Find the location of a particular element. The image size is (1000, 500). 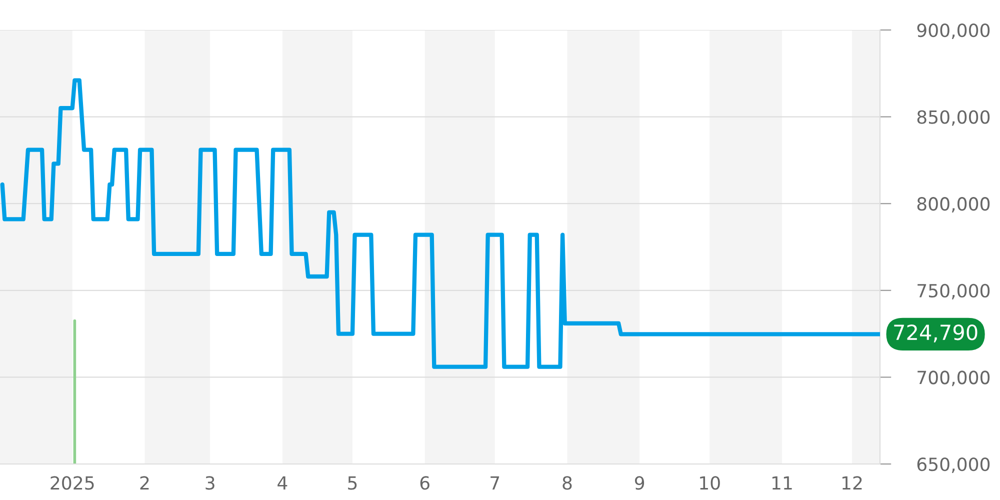

x-tick-label: 10 is located at coordinates (710, 483).